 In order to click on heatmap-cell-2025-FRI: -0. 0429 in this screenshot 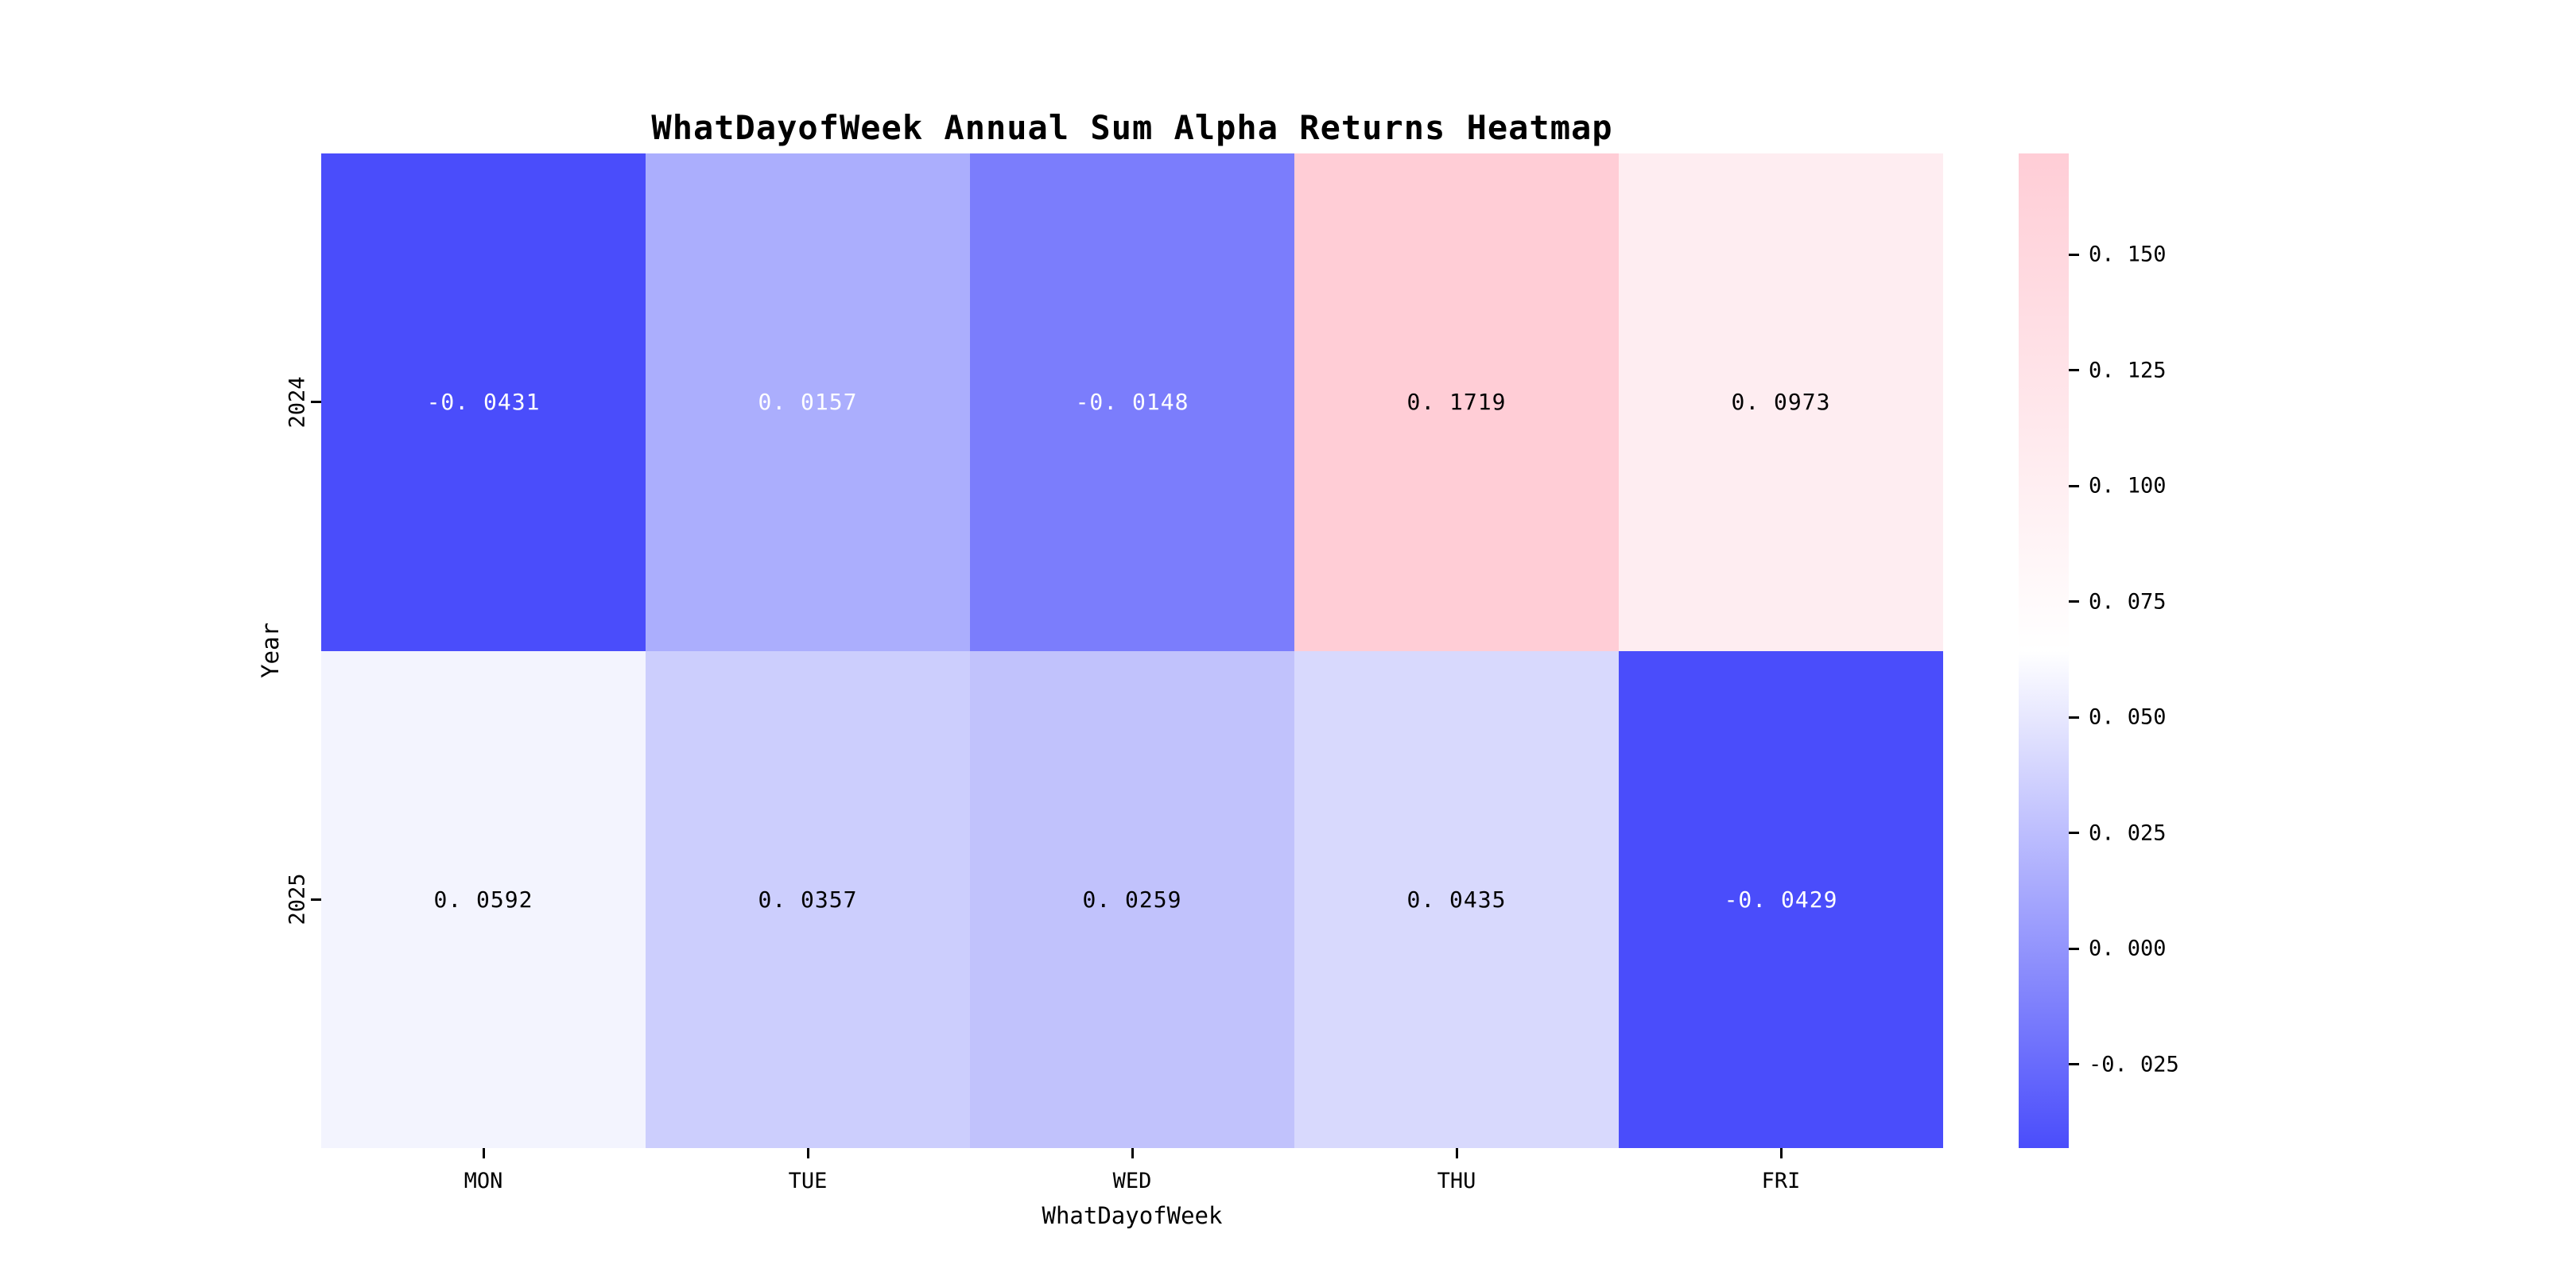, I will do `click(1781, 899)`.